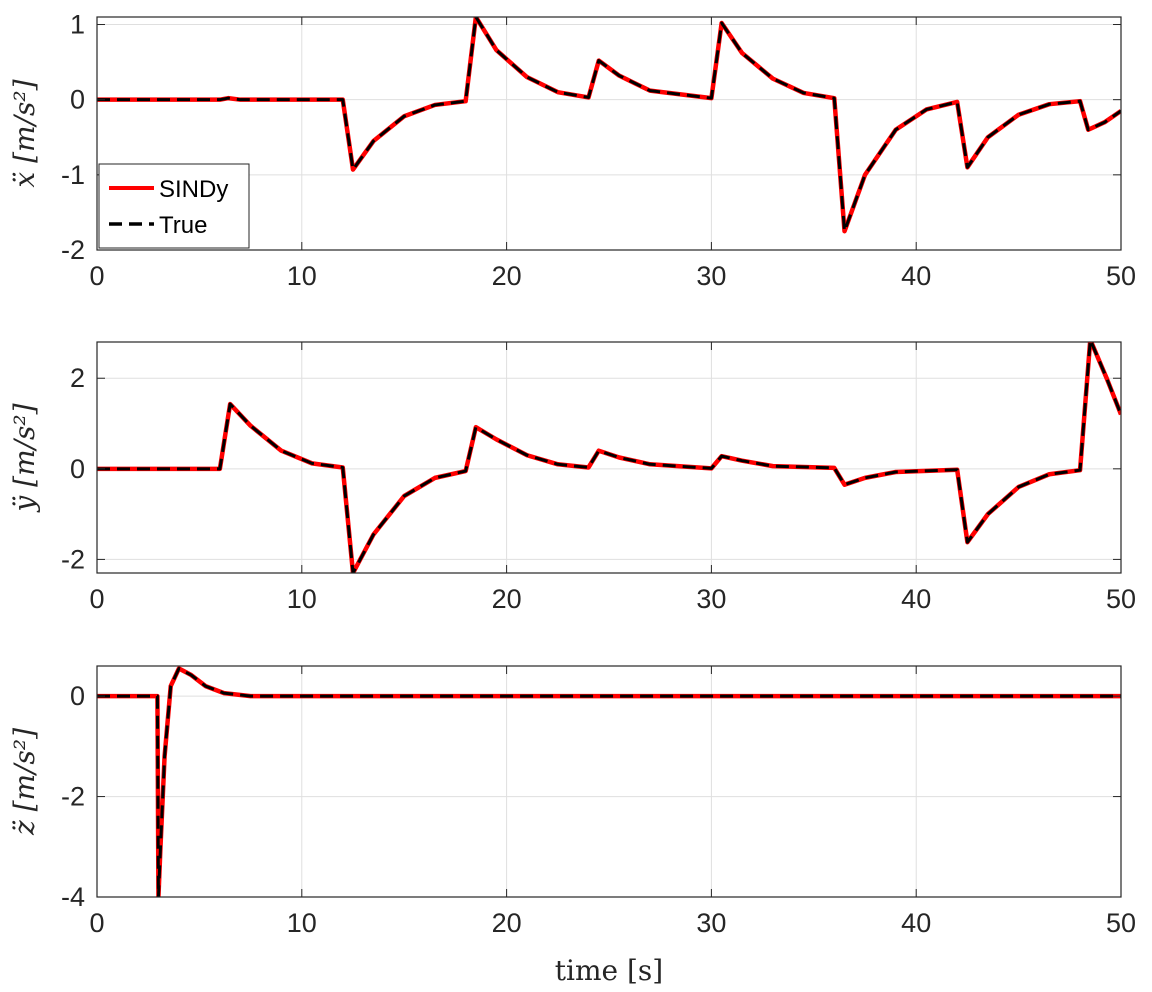 The height and width of the screenshot is (992, 1152). Describe the element at coordinates (77, 378) in the screenshot. I see `y-tick-label: 2` at that location.